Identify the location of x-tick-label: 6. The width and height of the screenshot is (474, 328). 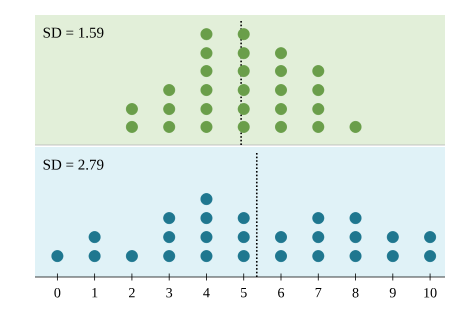
(281, 293).